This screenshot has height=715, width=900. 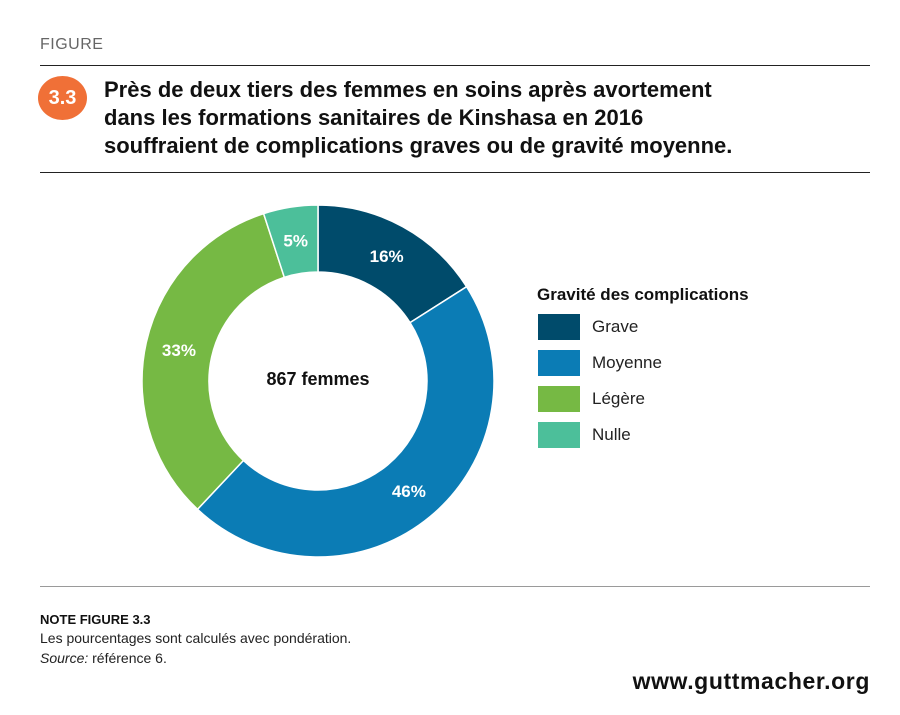 I want to click on legend-label-nulle: Nulle, so click(x=611, y=434).